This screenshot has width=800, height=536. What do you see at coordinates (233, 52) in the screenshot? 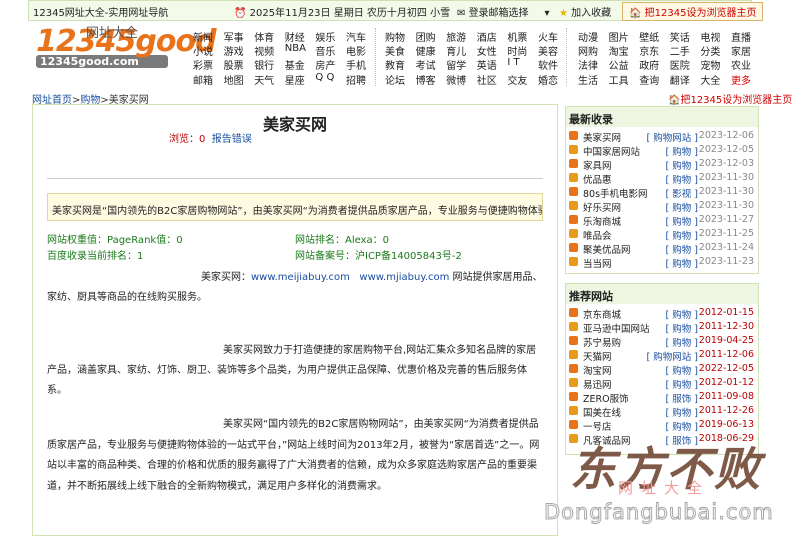
I see `nav-link: 游戏` at bounding box center [233, 52].